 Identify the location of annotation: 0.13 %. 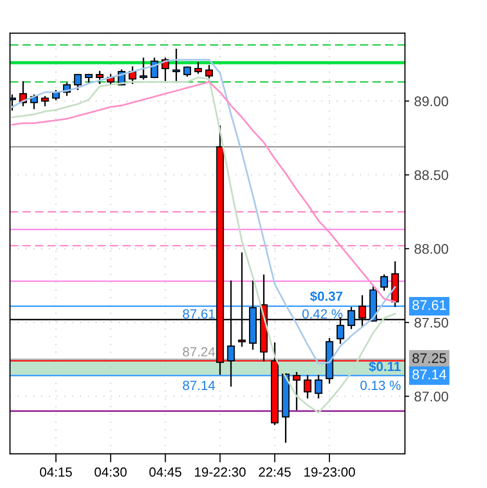
(380, 385).